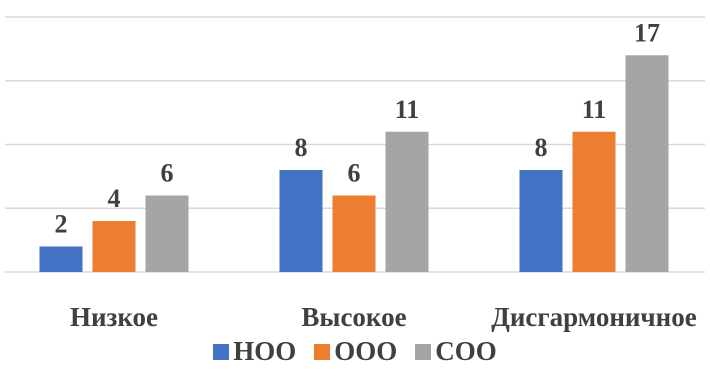 The image size is (710, 388). What do you see at coordinates (265, 351) in the screenshot?
I see `legend-label: НОО` at bounding box center [265, 351].